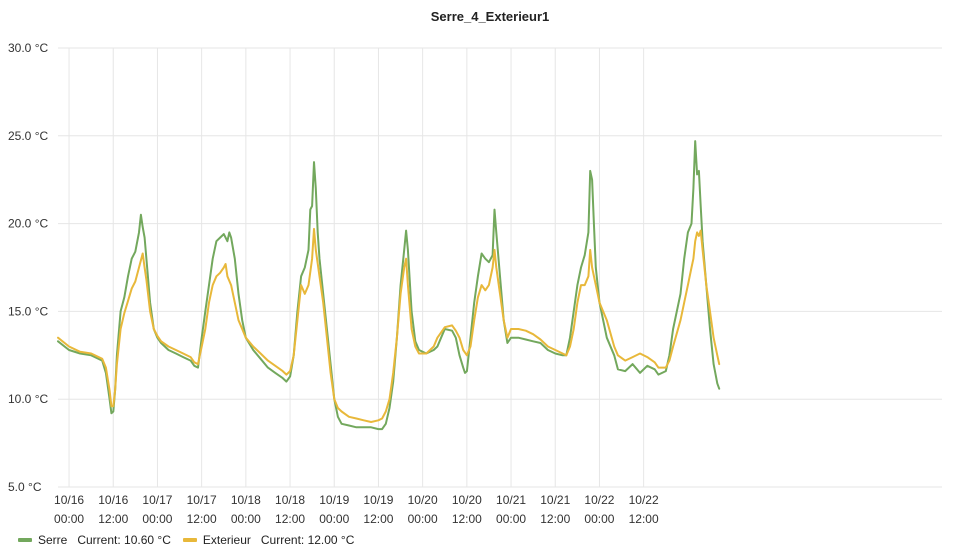  What do you see at coordinates (490, 16) in the screenshot?
I see `chart-title: Serre_4_Exterieur1` at bounding box center [490, 16].